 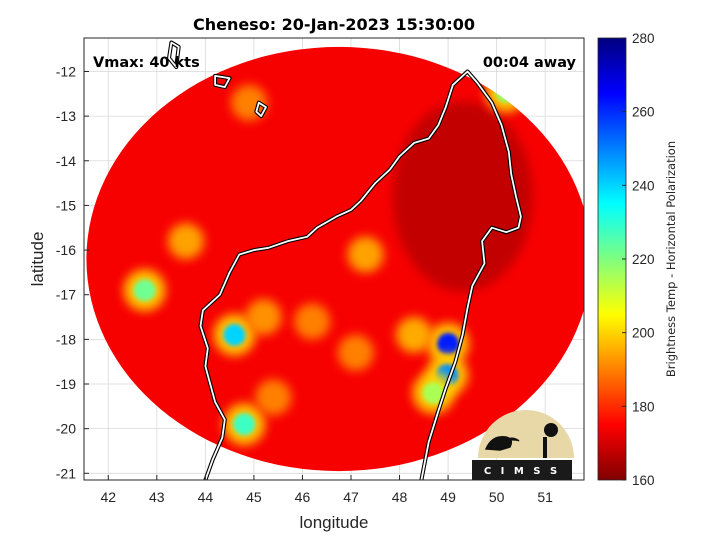 I want to click on x-tick-label: 43, so click(x=157, y=497).